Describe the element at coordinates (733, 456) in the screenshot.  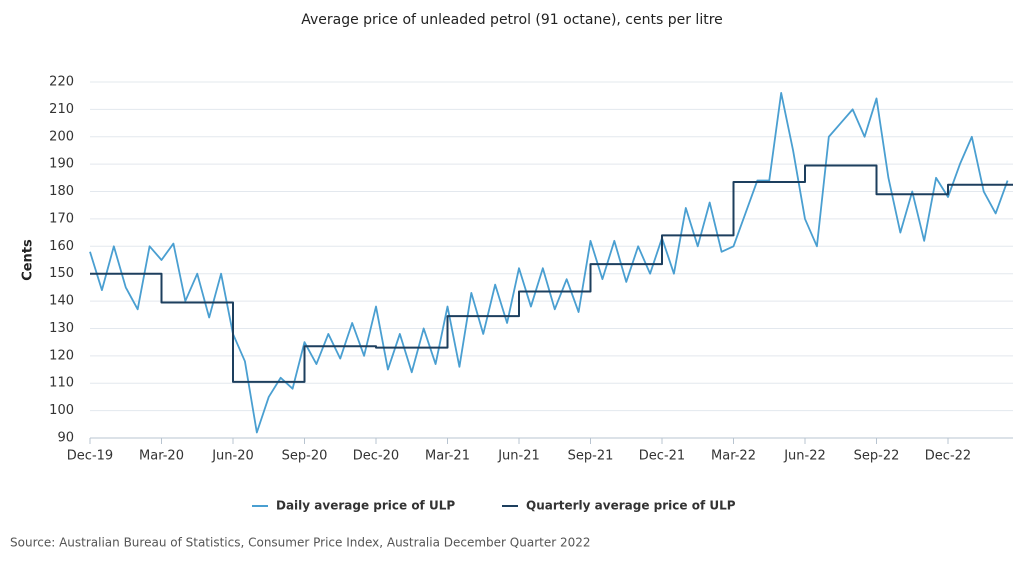
I see `x-tick-label: Mar-22` at that location.